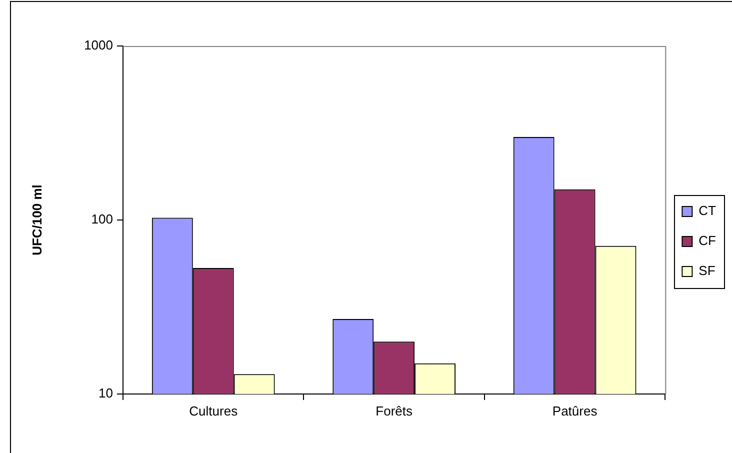  Describe the element at coordinates (395, 410) in the screenshot. I see `x-tick-label: Forêts` at that location.